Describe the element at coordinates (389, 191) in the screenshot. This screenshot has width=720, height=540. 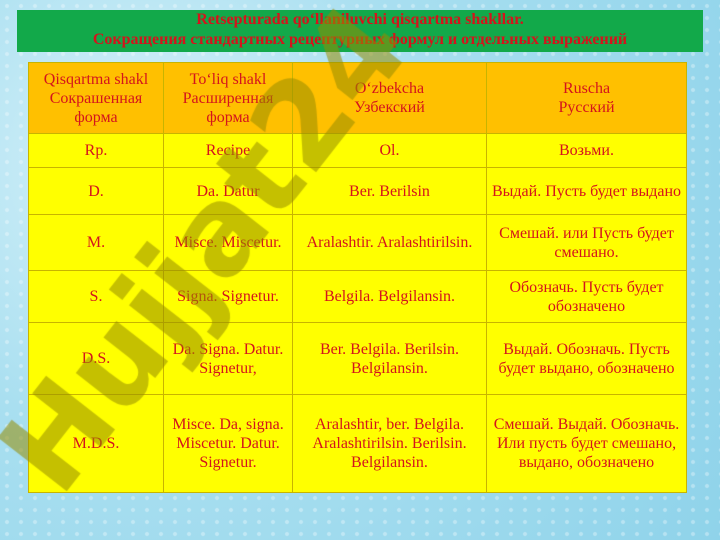
I see `table-cell: Ber. Berilsin` at that location.